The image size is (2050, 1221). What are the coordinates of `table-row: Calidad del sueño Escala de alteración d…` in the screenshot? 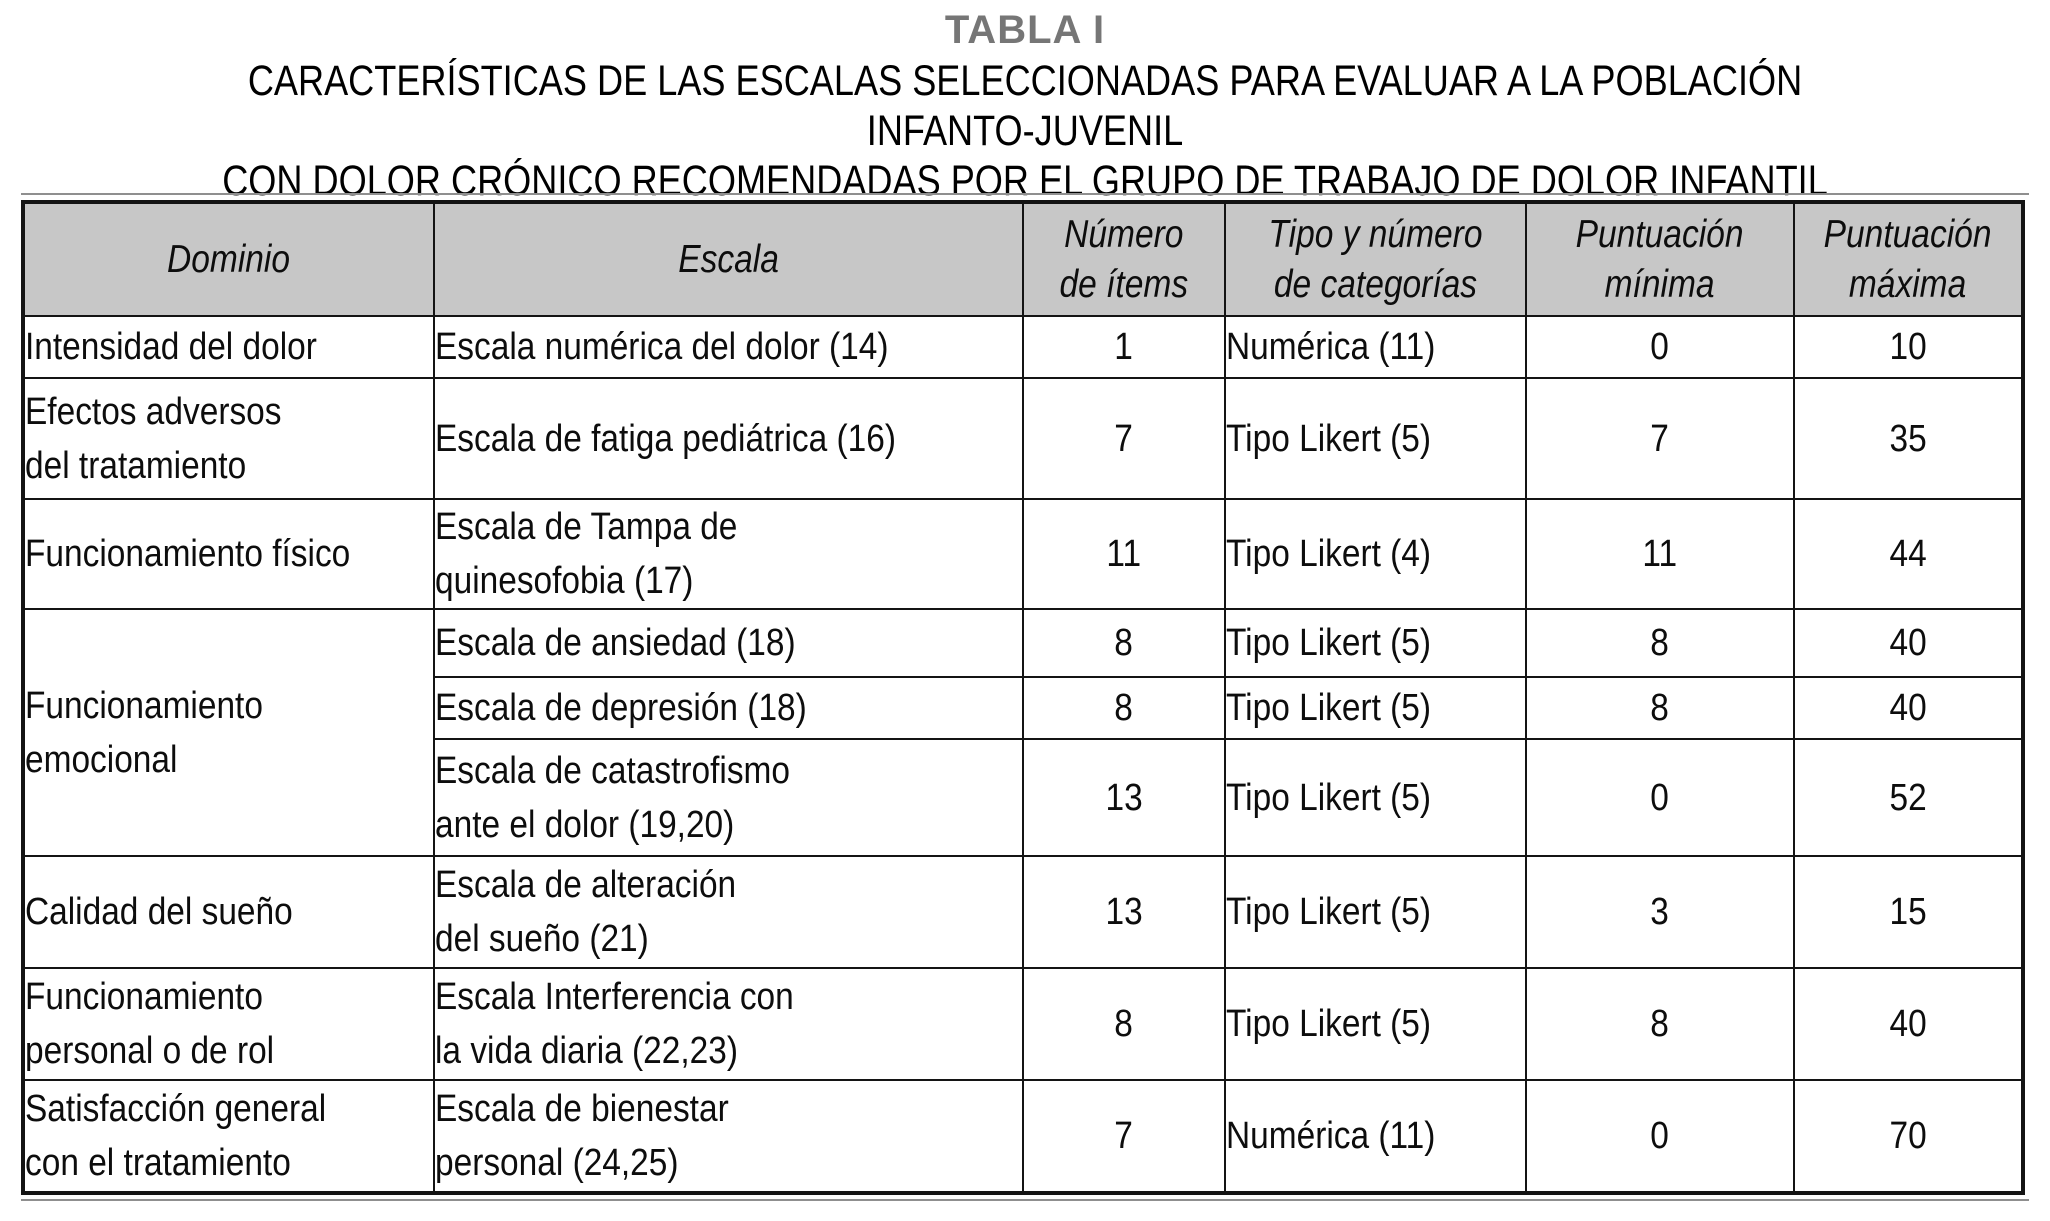 It's located at (1023, 912).